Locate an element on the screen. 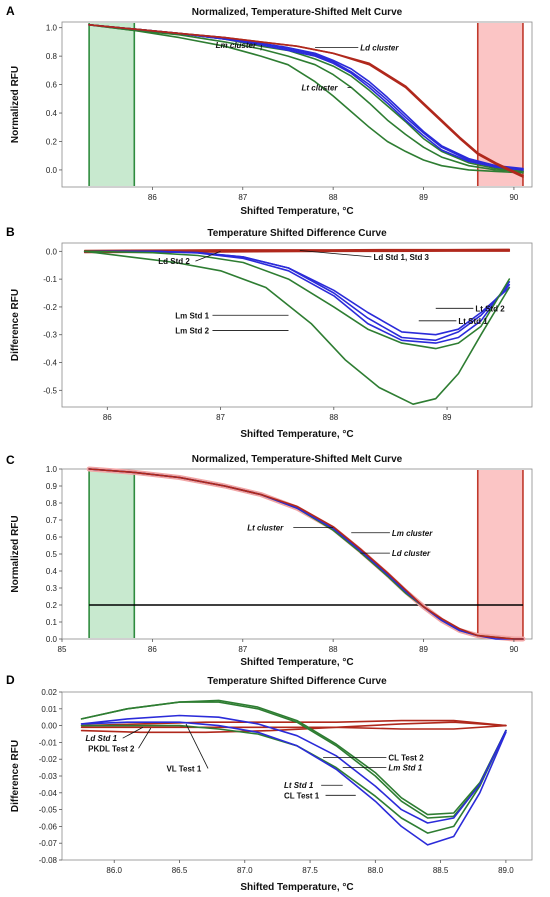  panel-letter: C is located at coordinates (10, 460).